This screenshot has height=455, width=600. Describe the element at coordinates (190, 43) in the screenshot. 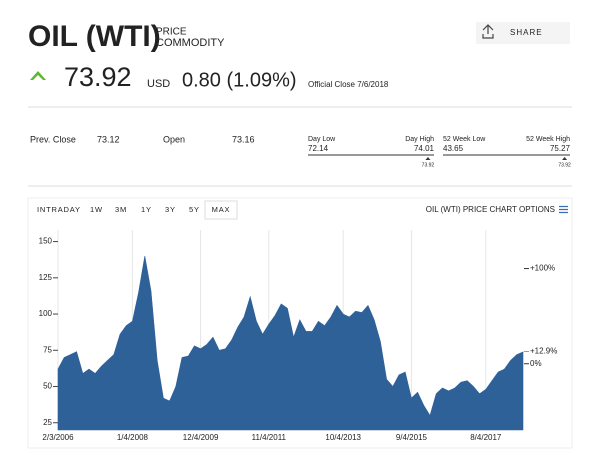

I see `label-commodity: COMMODITY` at that location.